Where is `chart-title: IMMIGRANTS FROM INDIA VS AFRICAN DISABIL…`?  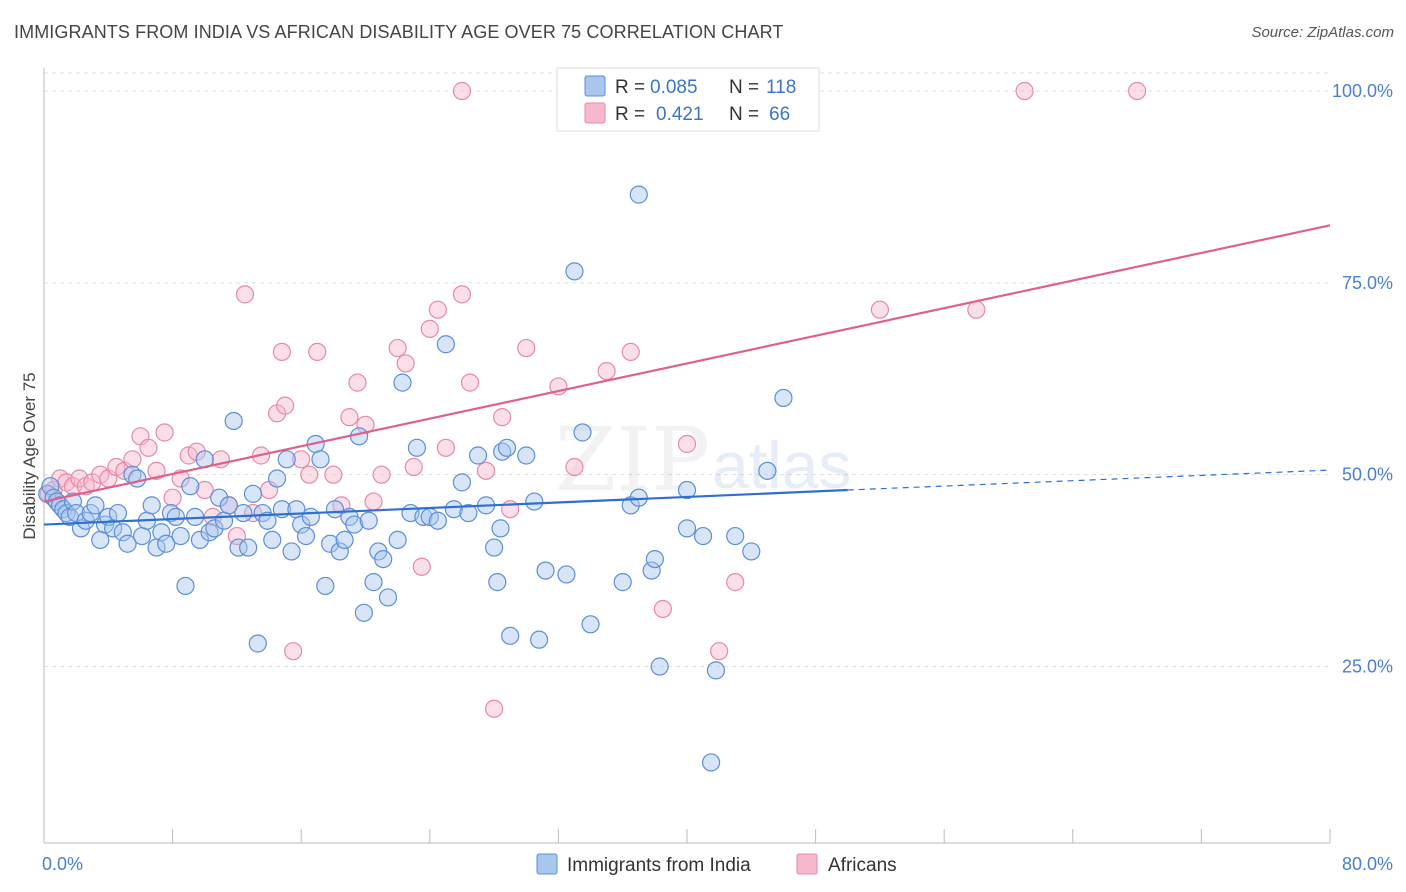 chart-title: IMMIGRANTS FROM INDIA VS AFRICAN DISABIL… is located at coordinates (399, 32).